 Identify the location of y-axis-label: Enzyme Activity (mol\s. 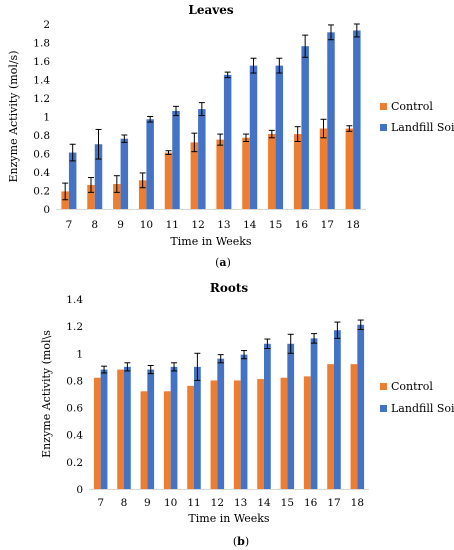
(46, 394).